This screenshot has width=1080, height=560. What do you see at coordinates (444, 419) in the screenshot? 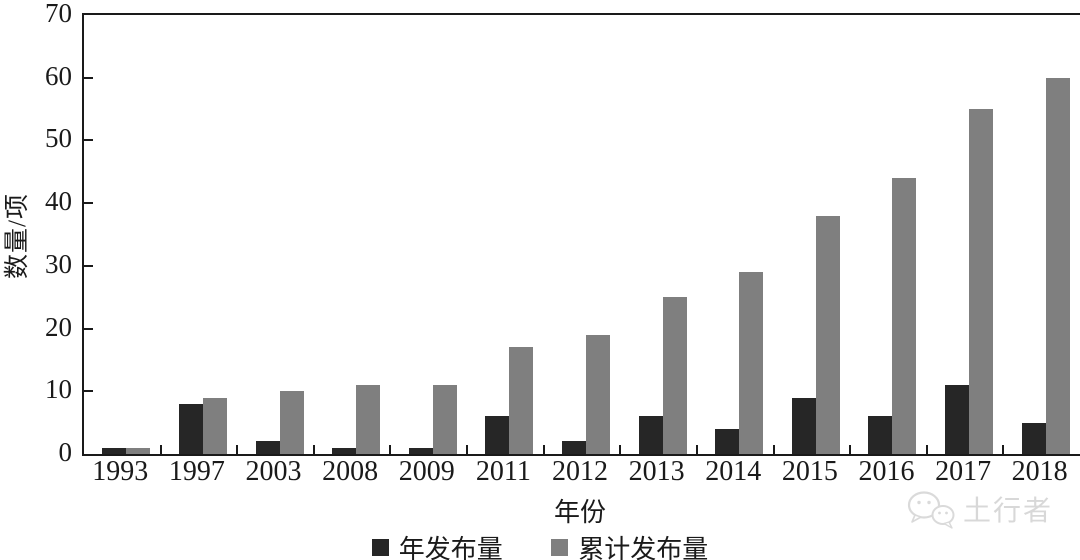
I see `bar-累计发布量-2009` at bounding box center [444, 419].